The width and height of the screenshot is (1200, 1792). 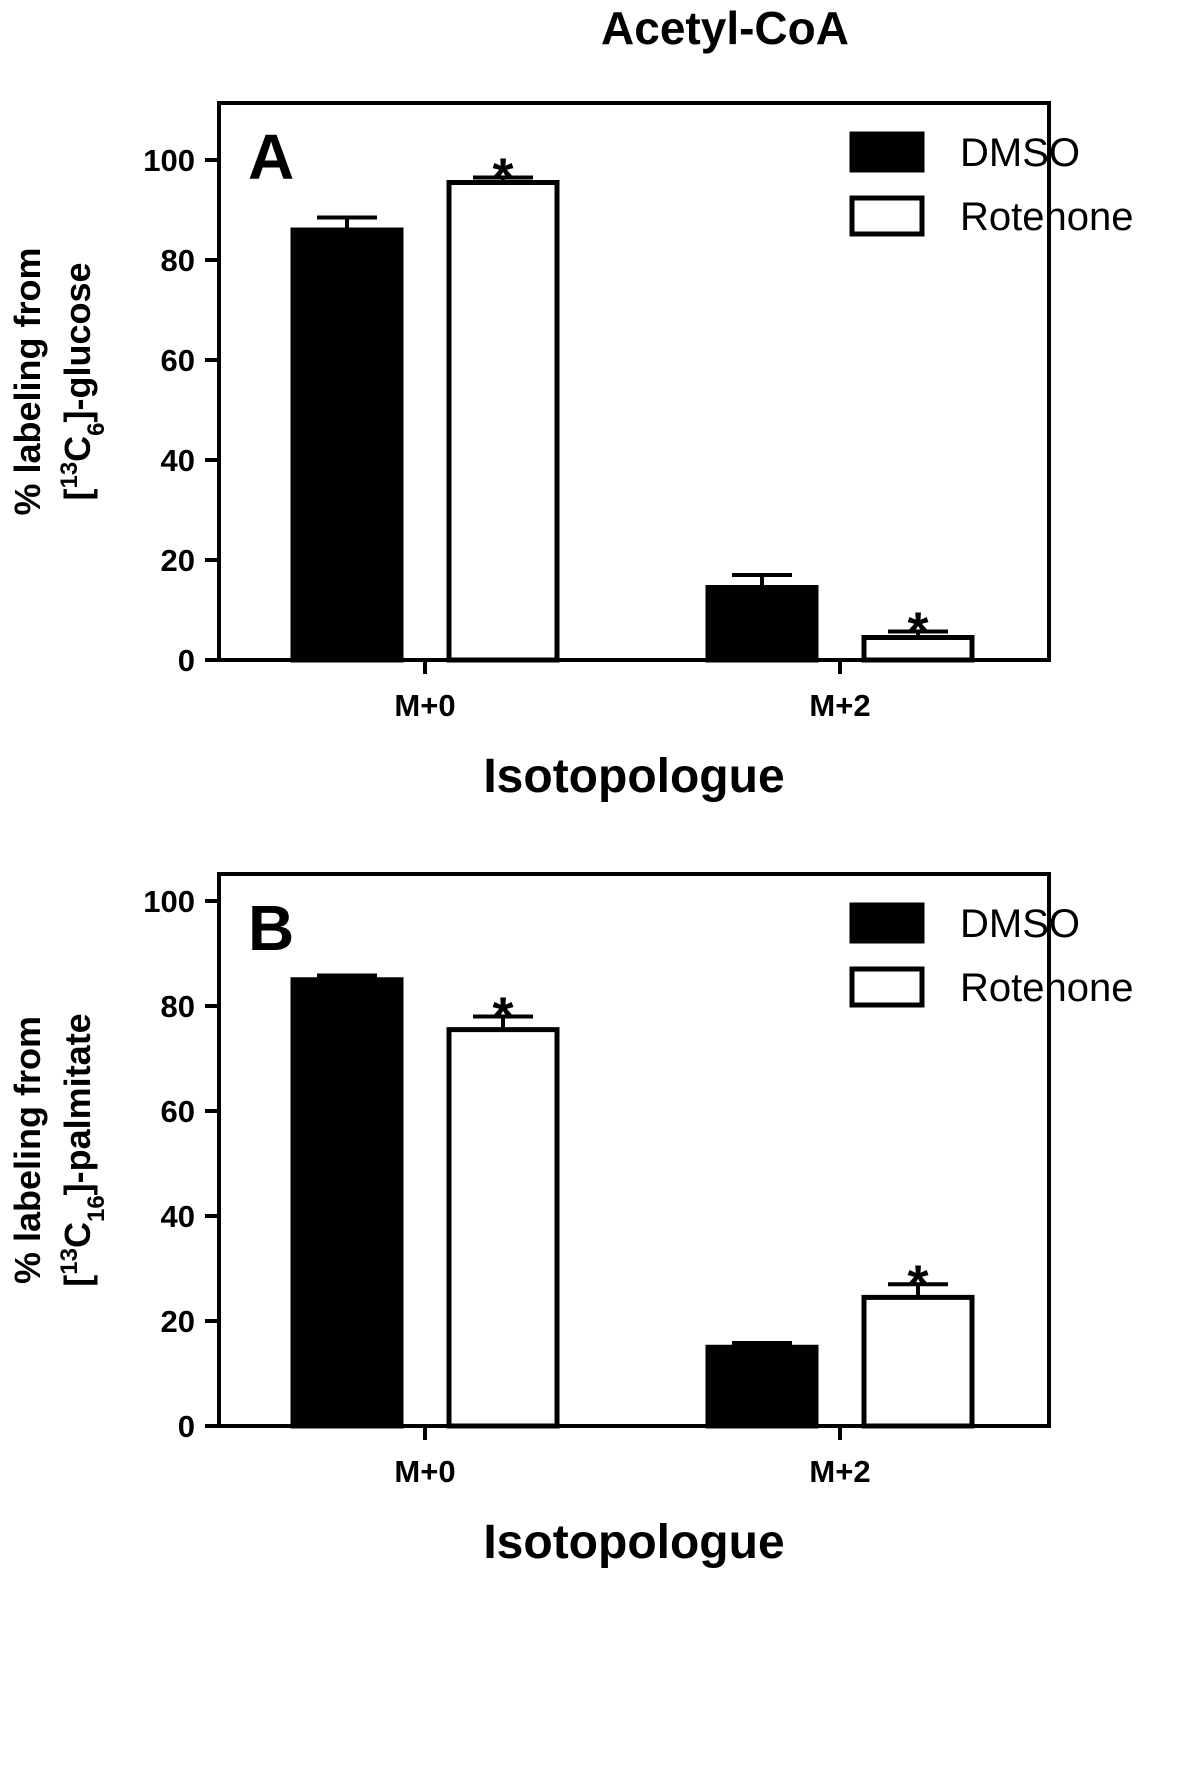 What do you see at coordinates (271, 928) in the screenshot?
I see `panel-letter: B` at bounding box center [271, 928].